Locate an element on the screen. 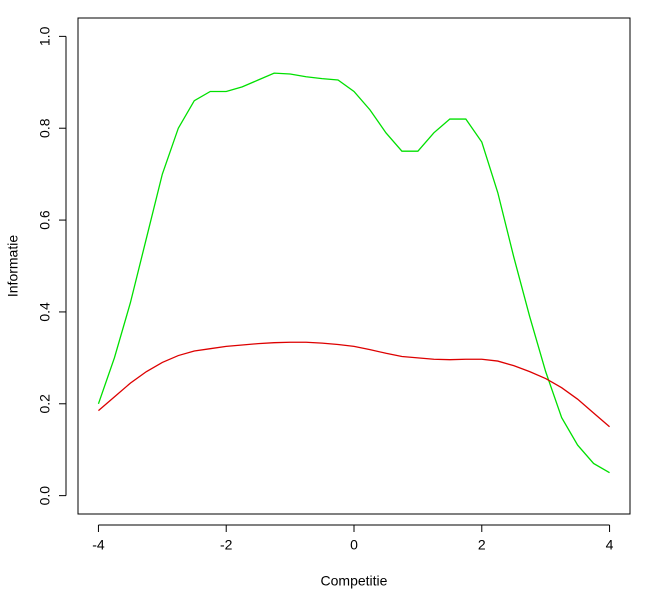  x-tick-label: 2 is located at coordinates (482, 545).